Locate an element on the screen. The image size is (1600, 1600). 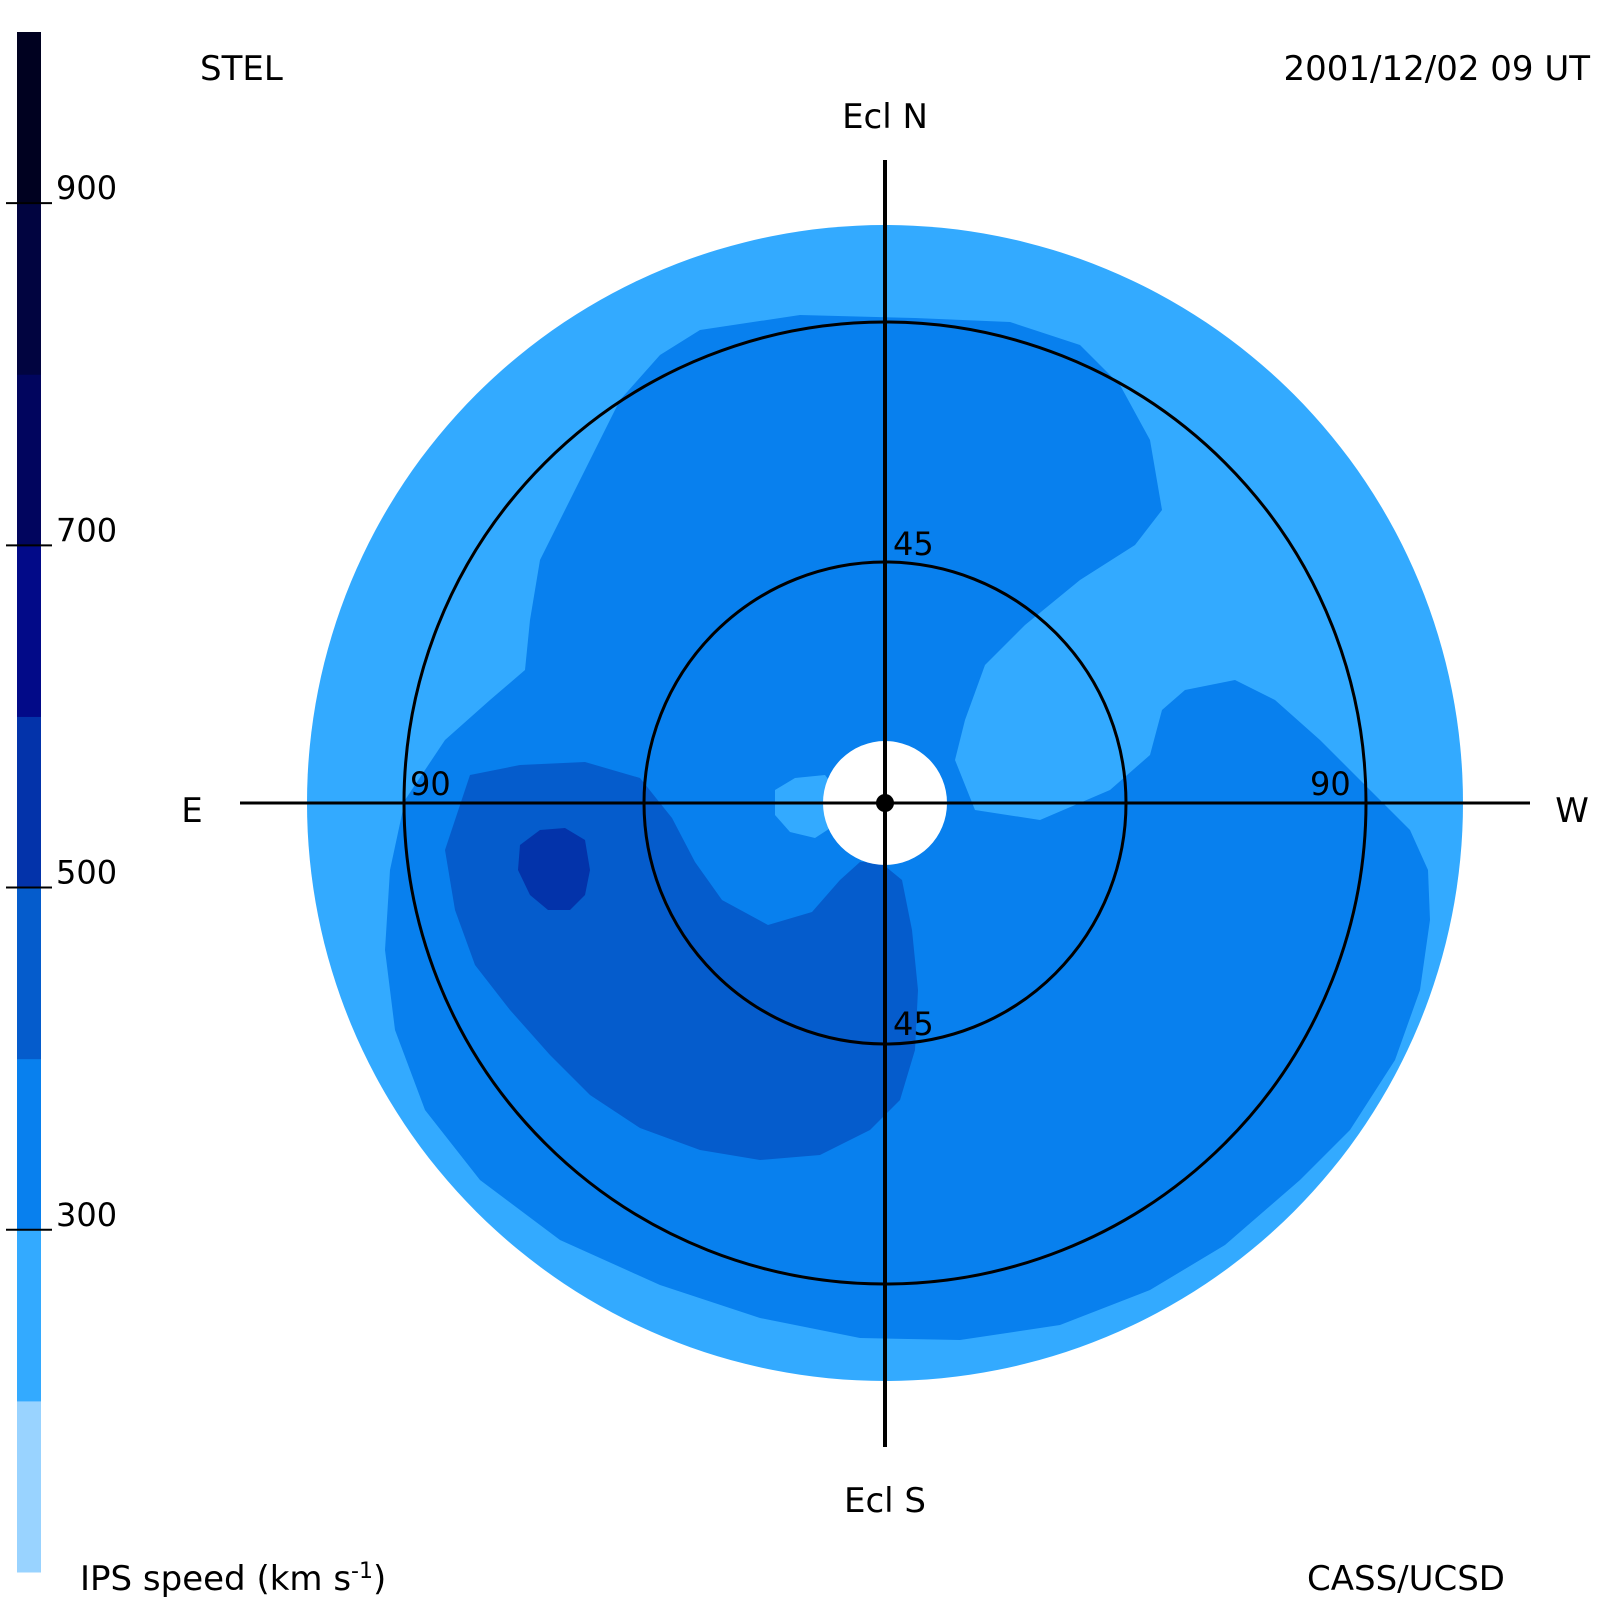
ring-label-outer-right: 90 is located at coordinates (1330, 784).